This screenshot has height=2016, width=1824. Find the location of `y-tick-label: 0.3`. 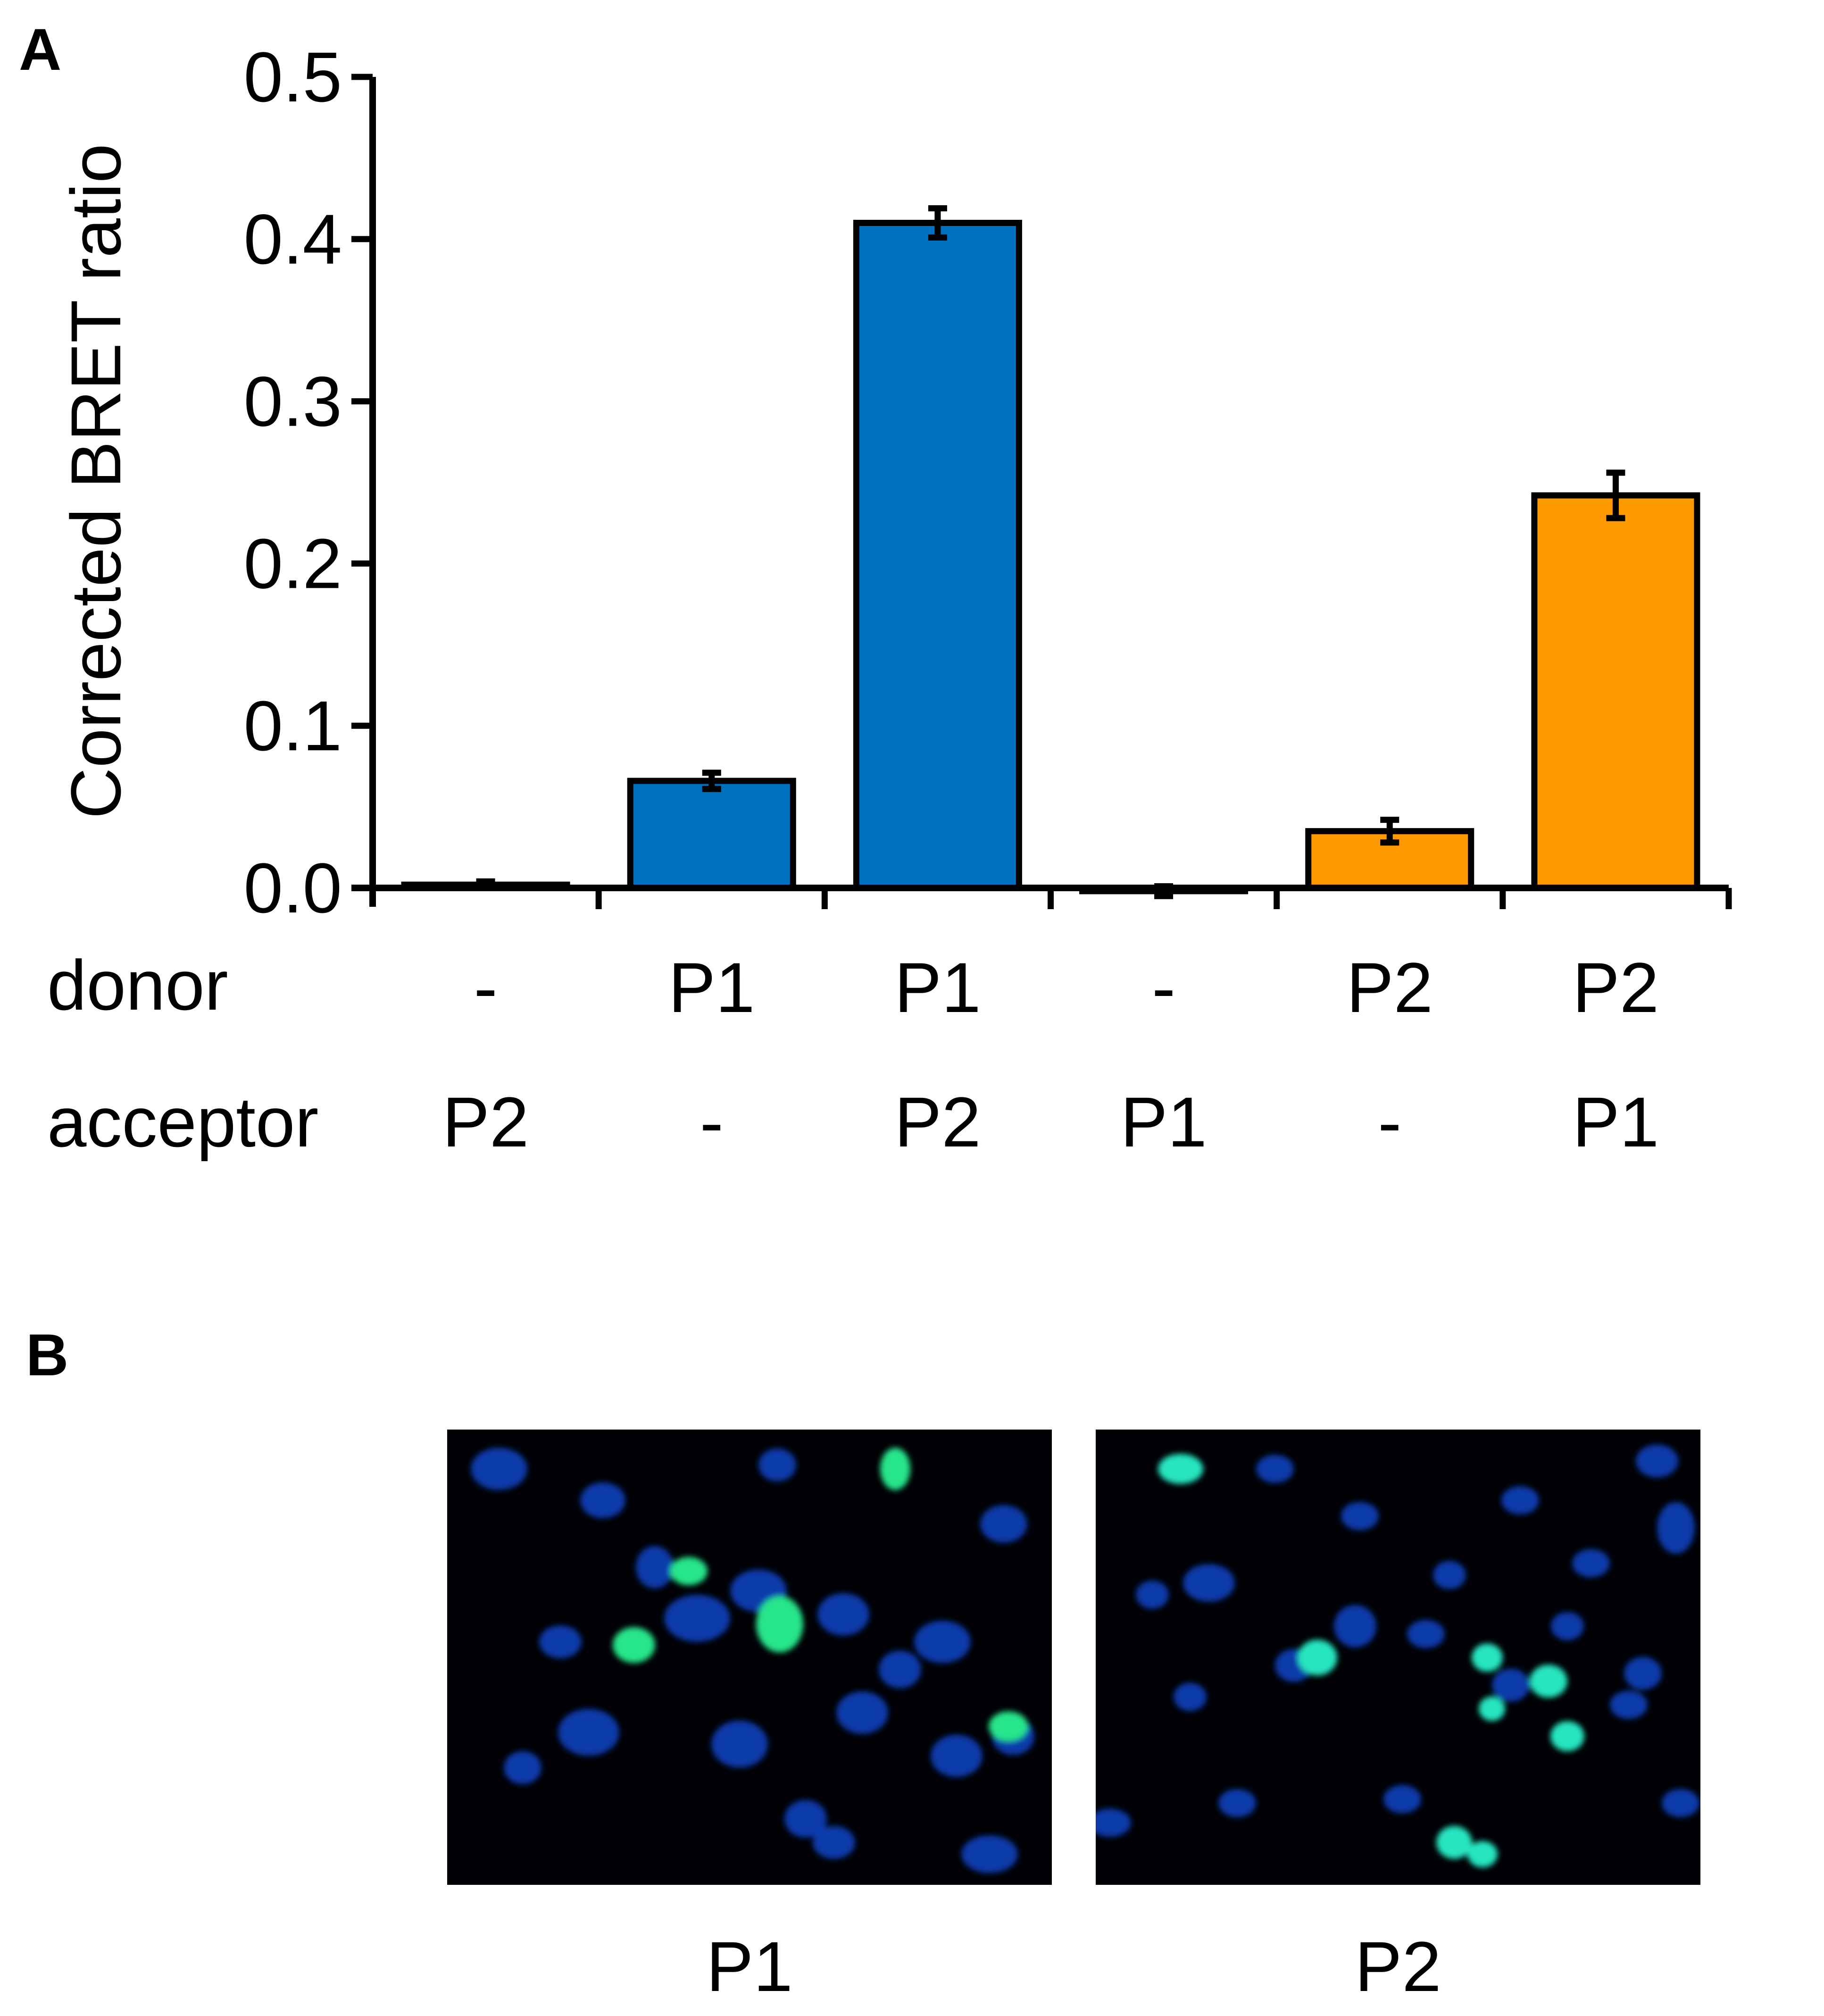

y-tick-label: 0.3 is located at coordinates (292, 401).